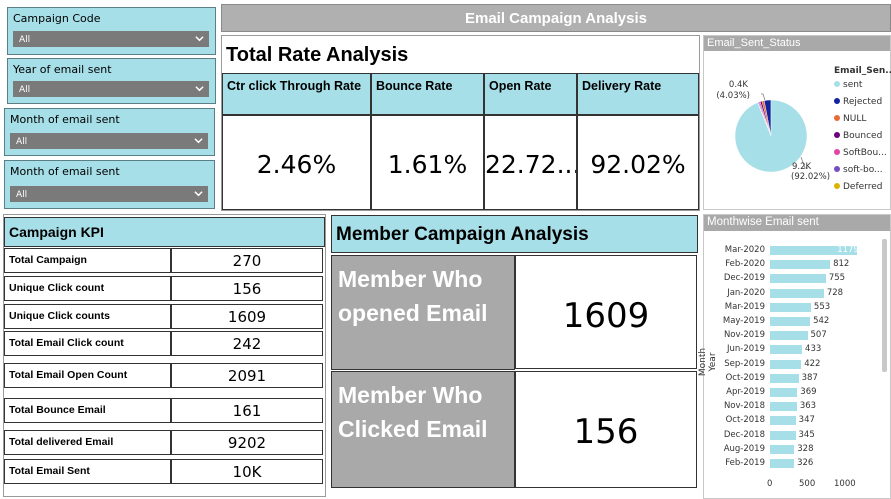 The width and height of the screenshot is (891, 499). I want to click on bar-value-label: 542, so click(821, 321).